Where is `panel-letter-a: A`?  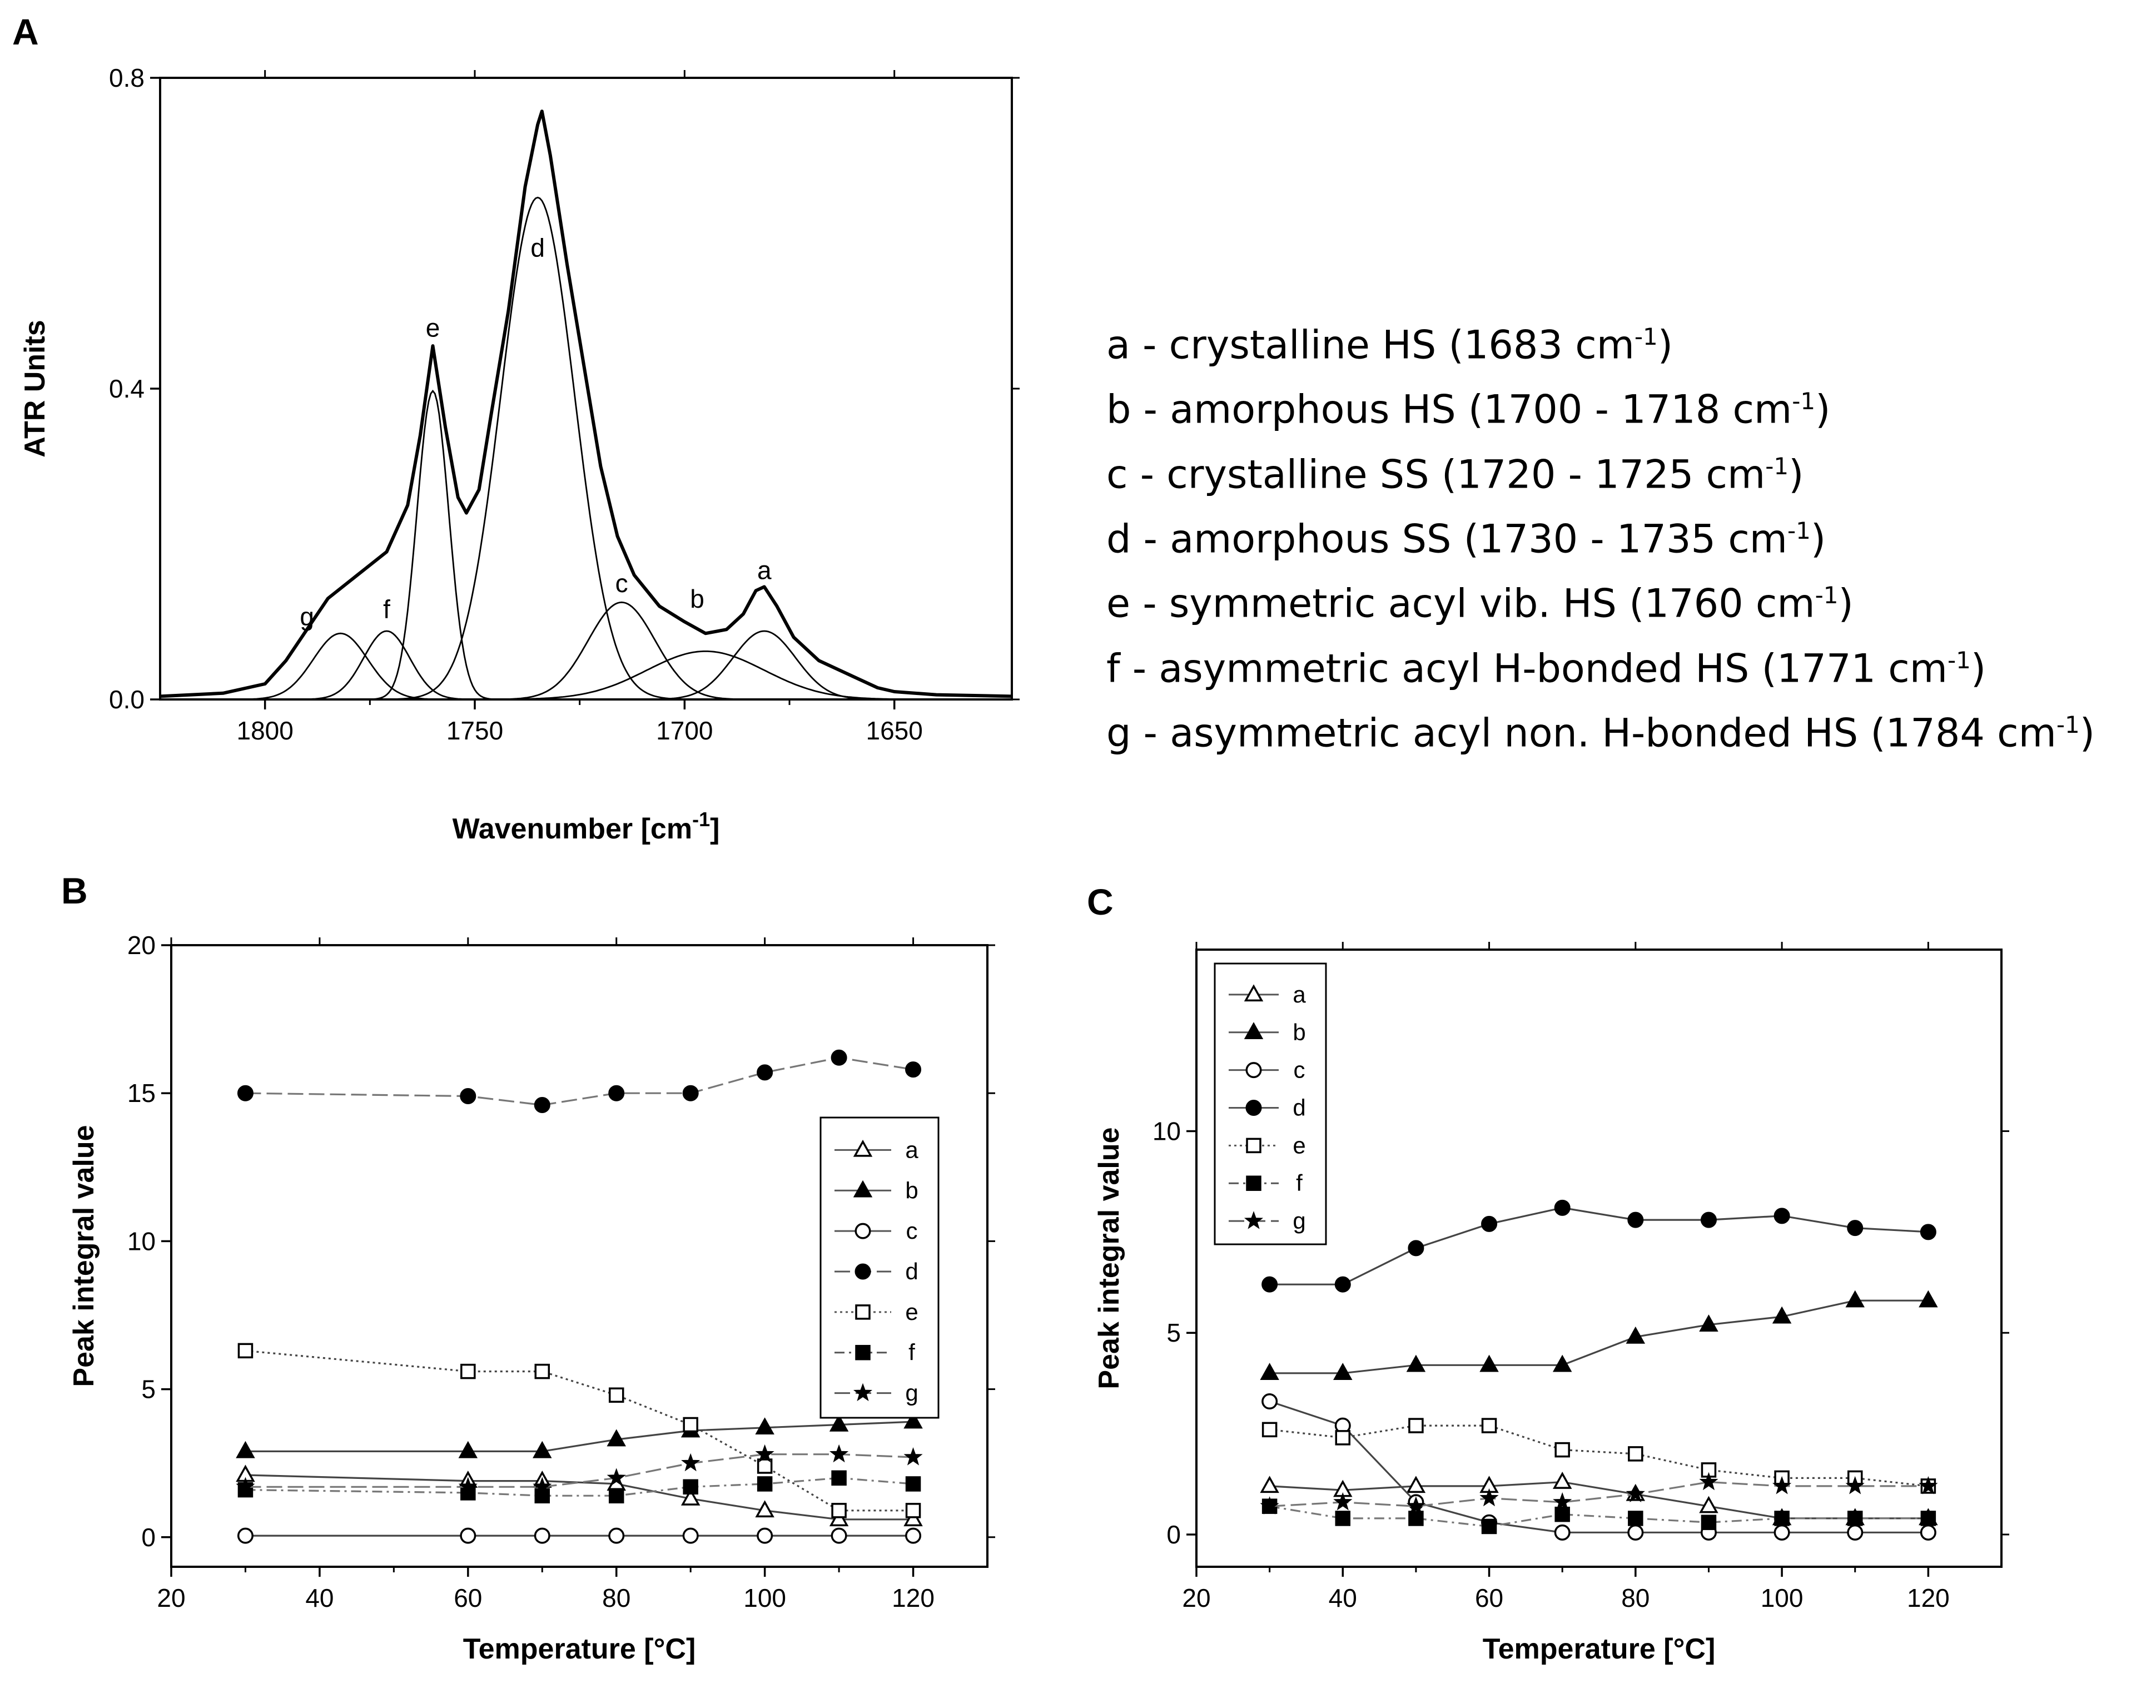 panel-letter-a: A is located at coordinates (25, 31).